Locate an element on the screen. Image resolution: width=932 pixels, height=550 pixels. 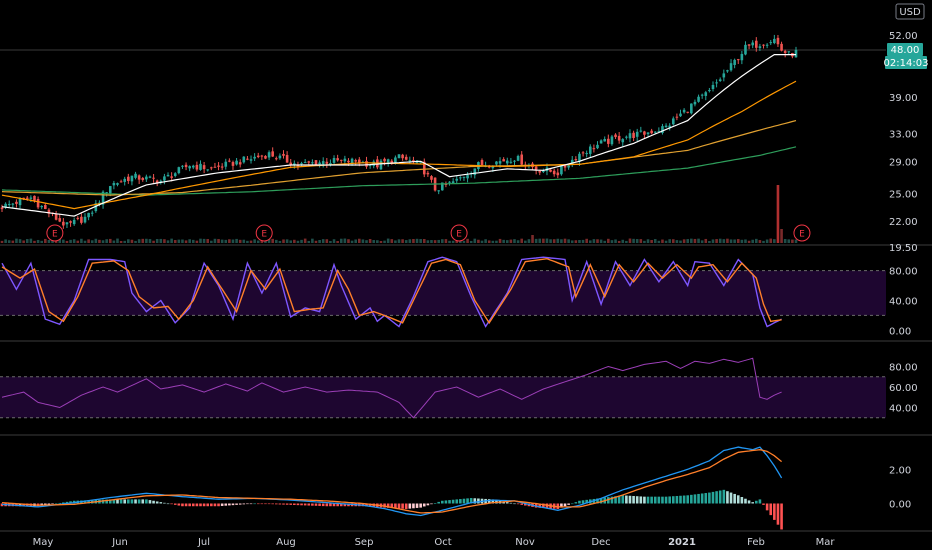
macd-histogram is located at coordinates (391, 509).